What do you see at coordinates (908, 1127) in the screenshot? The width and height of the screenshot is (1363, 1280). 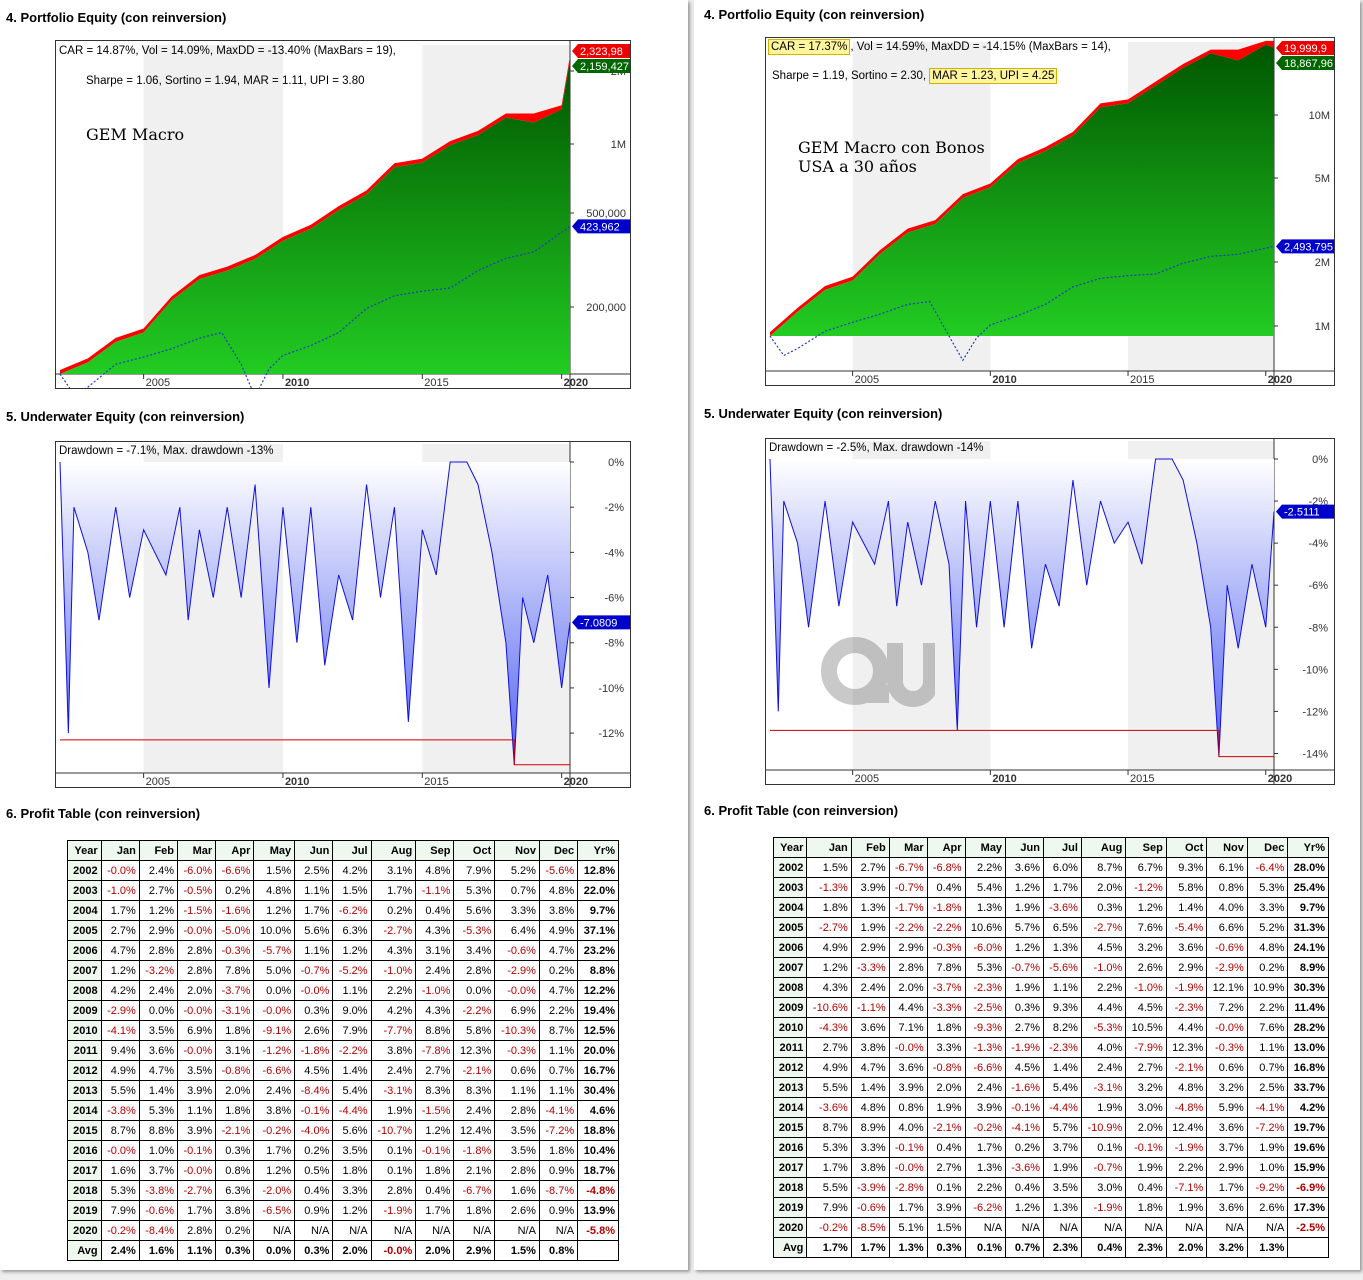 I see `month-cell: 4.0%` at bounding box center [908, 1127].